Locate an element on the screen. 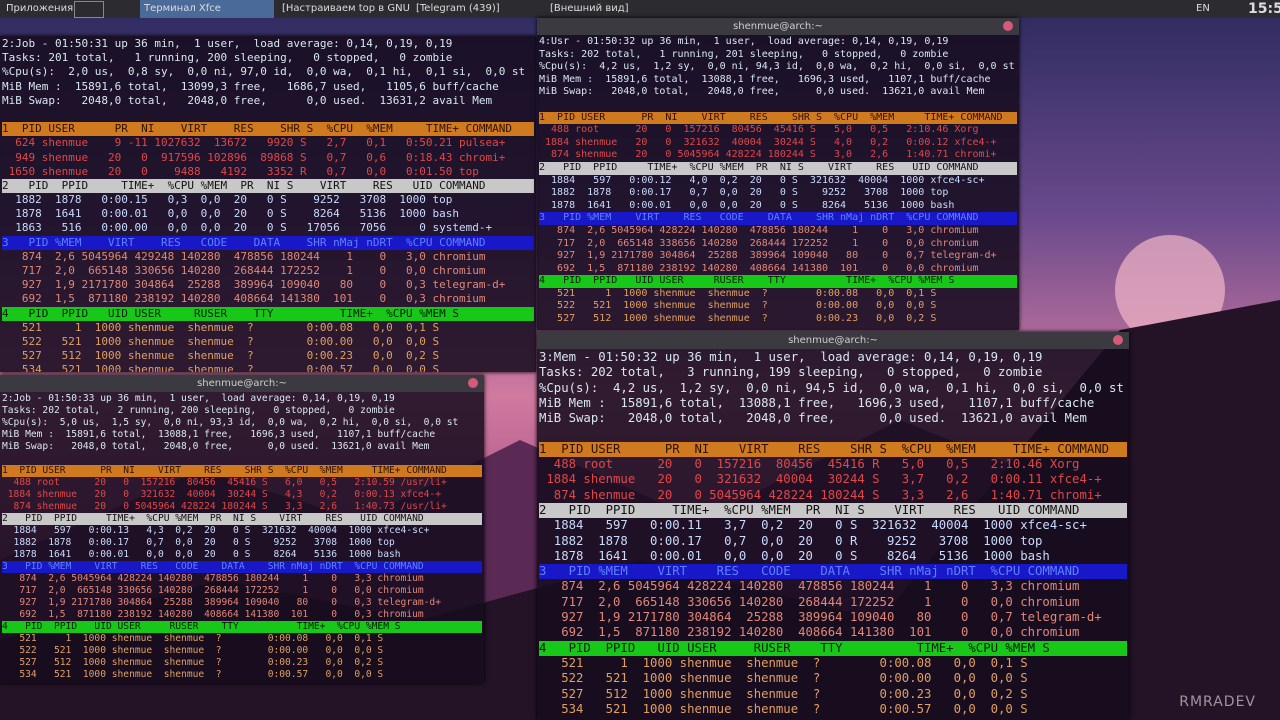 The image size is (1280, 720). keyboard-layout: EN is located at coordinates (1203, 8).